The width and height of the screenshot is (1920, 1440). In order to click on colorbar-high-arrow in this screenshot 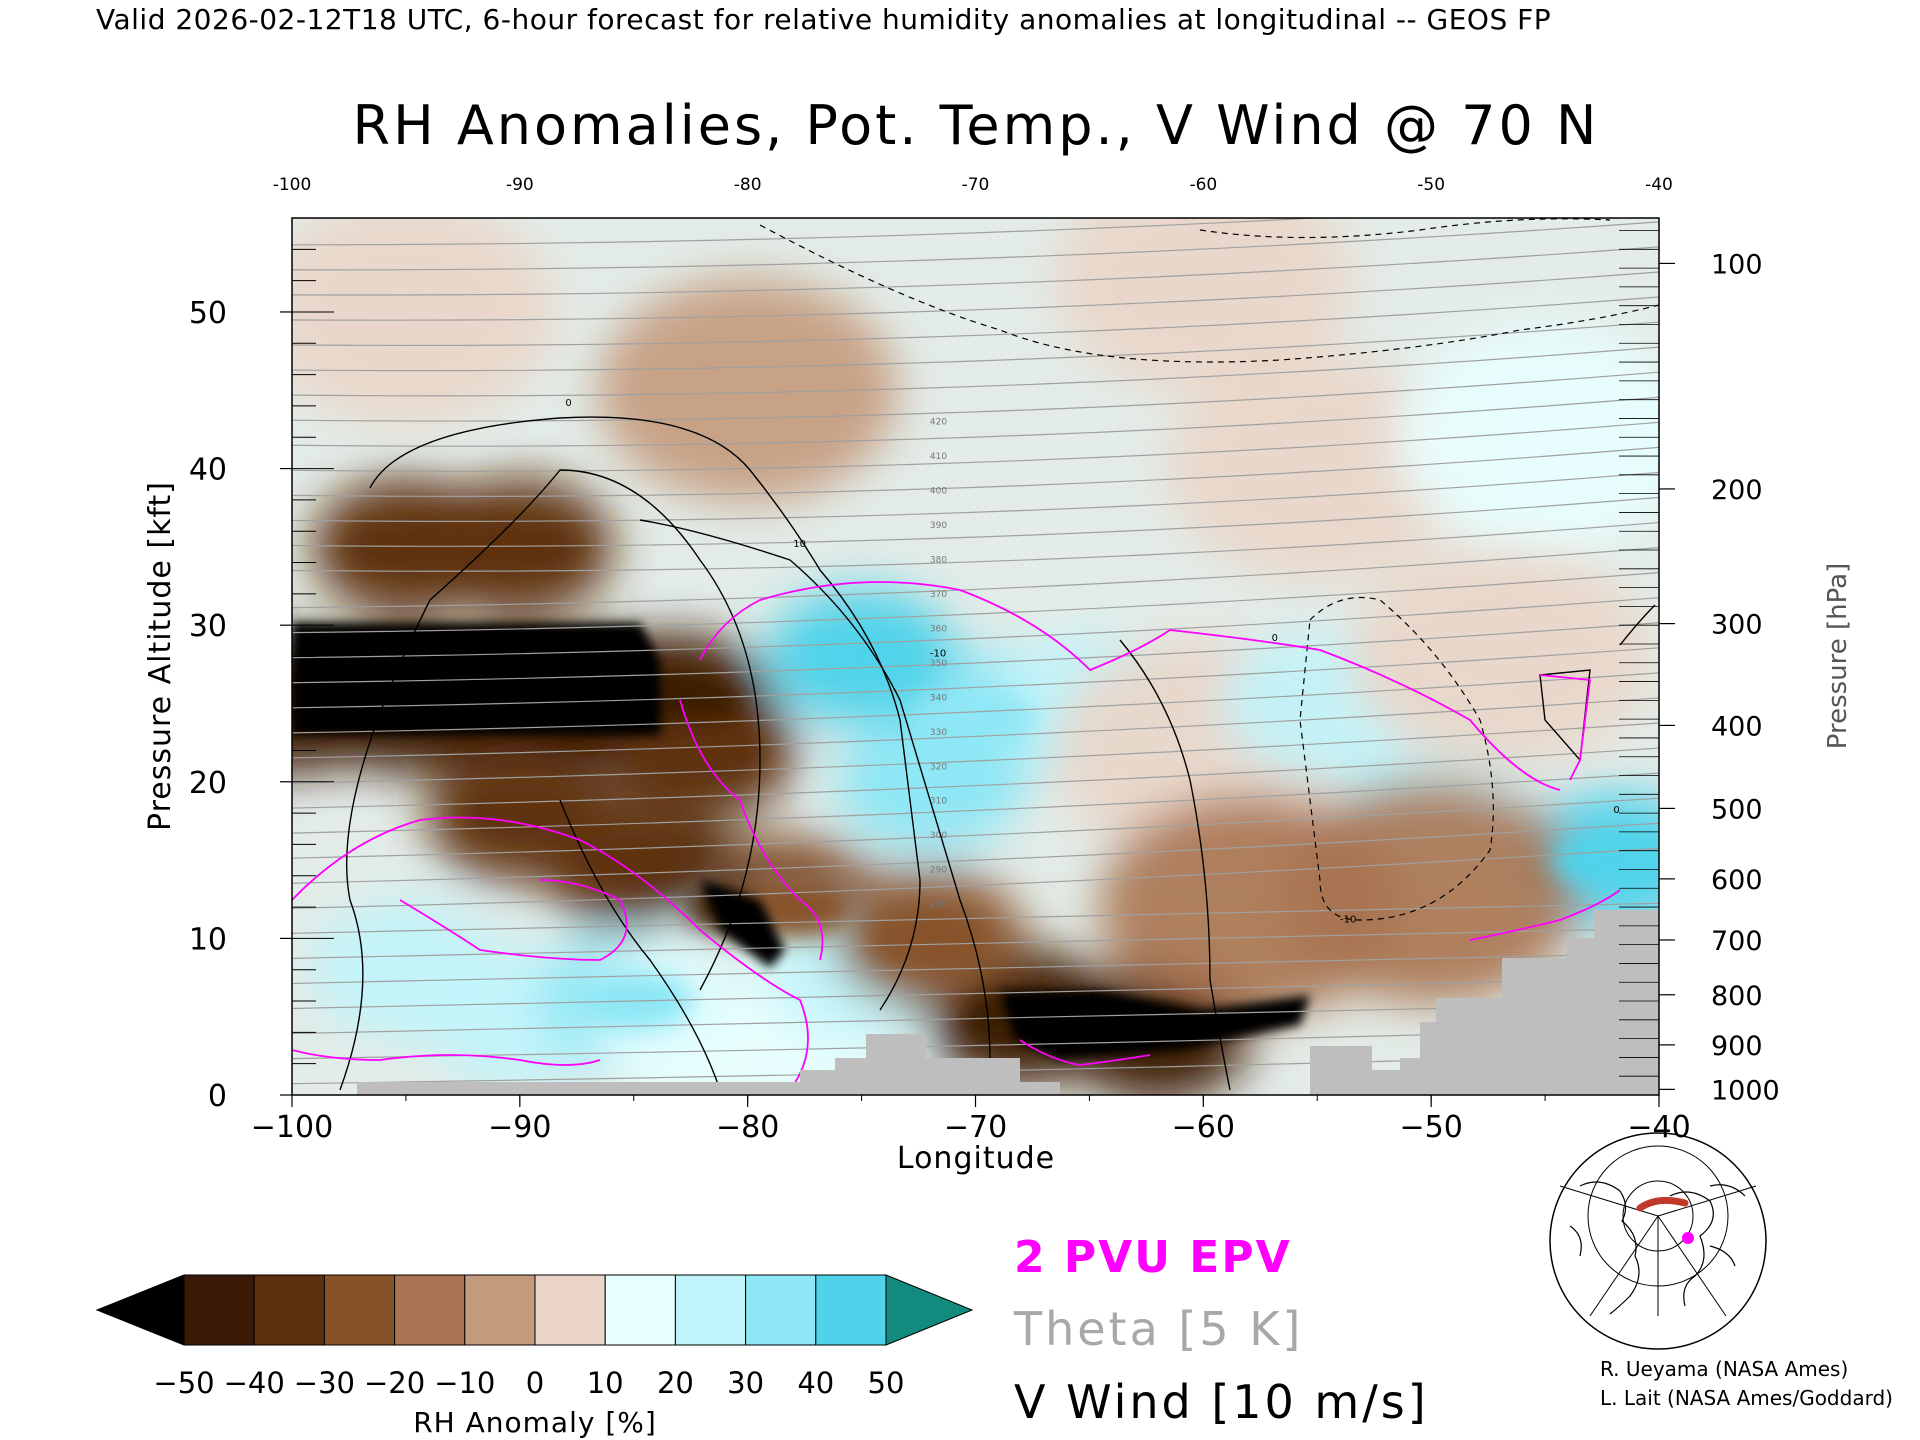, I will do `click(929, 1310)`.